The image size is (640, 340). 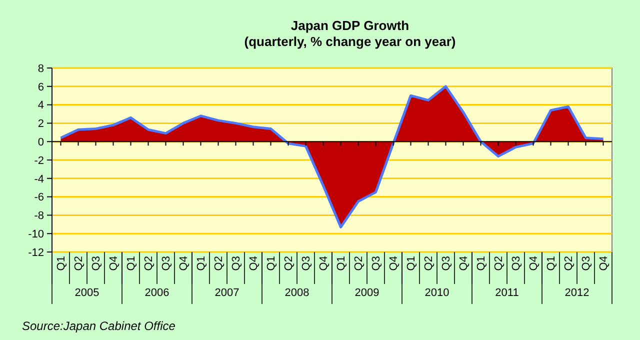 I want to click on text: 2006, so click(x=157, y=293).